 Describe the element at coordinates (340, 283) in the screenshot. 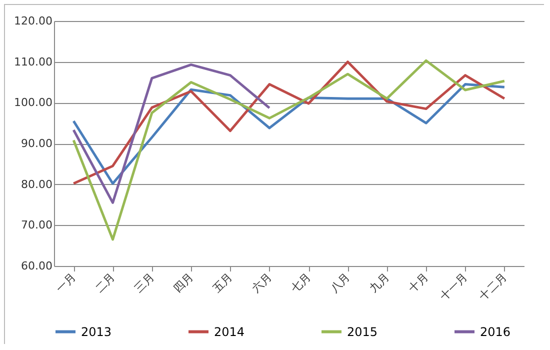

I see `x-tick-label: 八月` at that location.